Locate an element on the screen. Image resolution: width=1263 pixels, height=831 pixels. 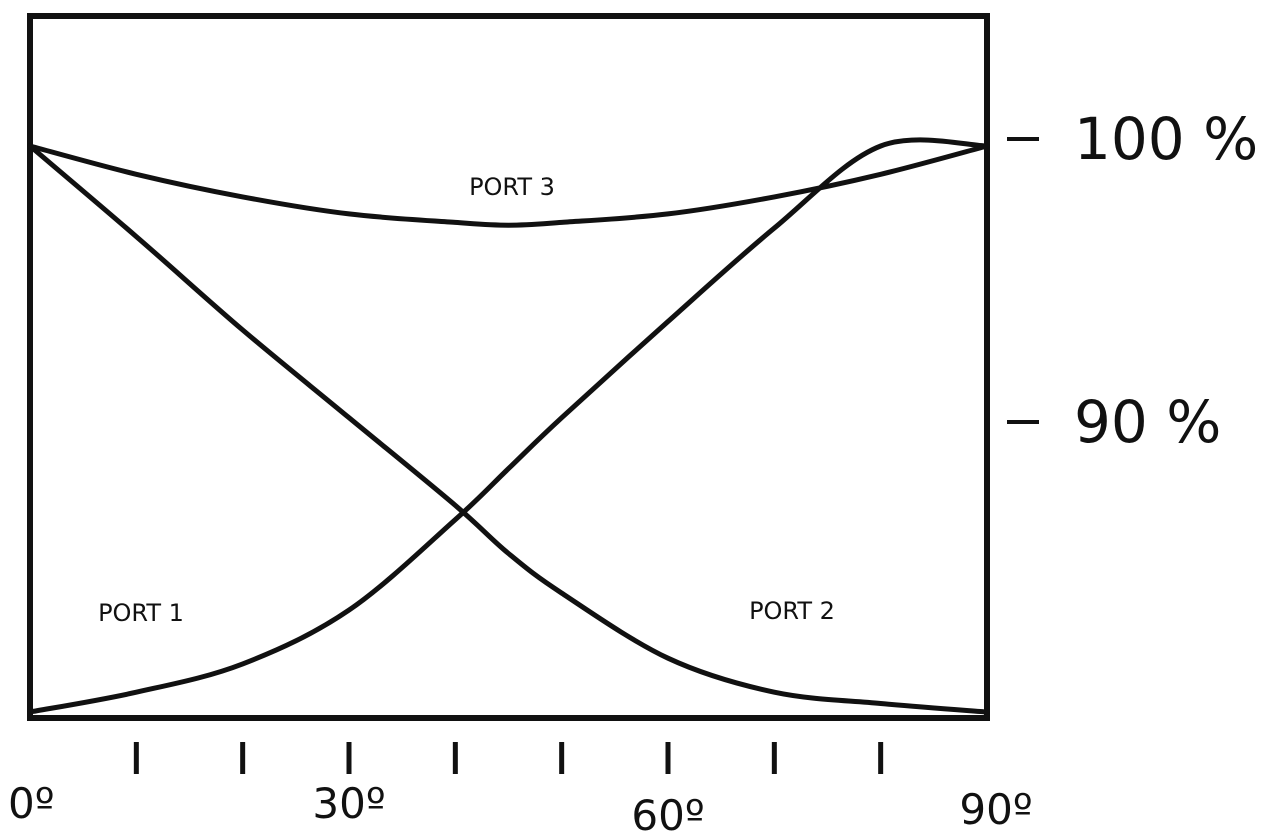
y-tick-label: 100 % is located at coordinates (1166, 139).